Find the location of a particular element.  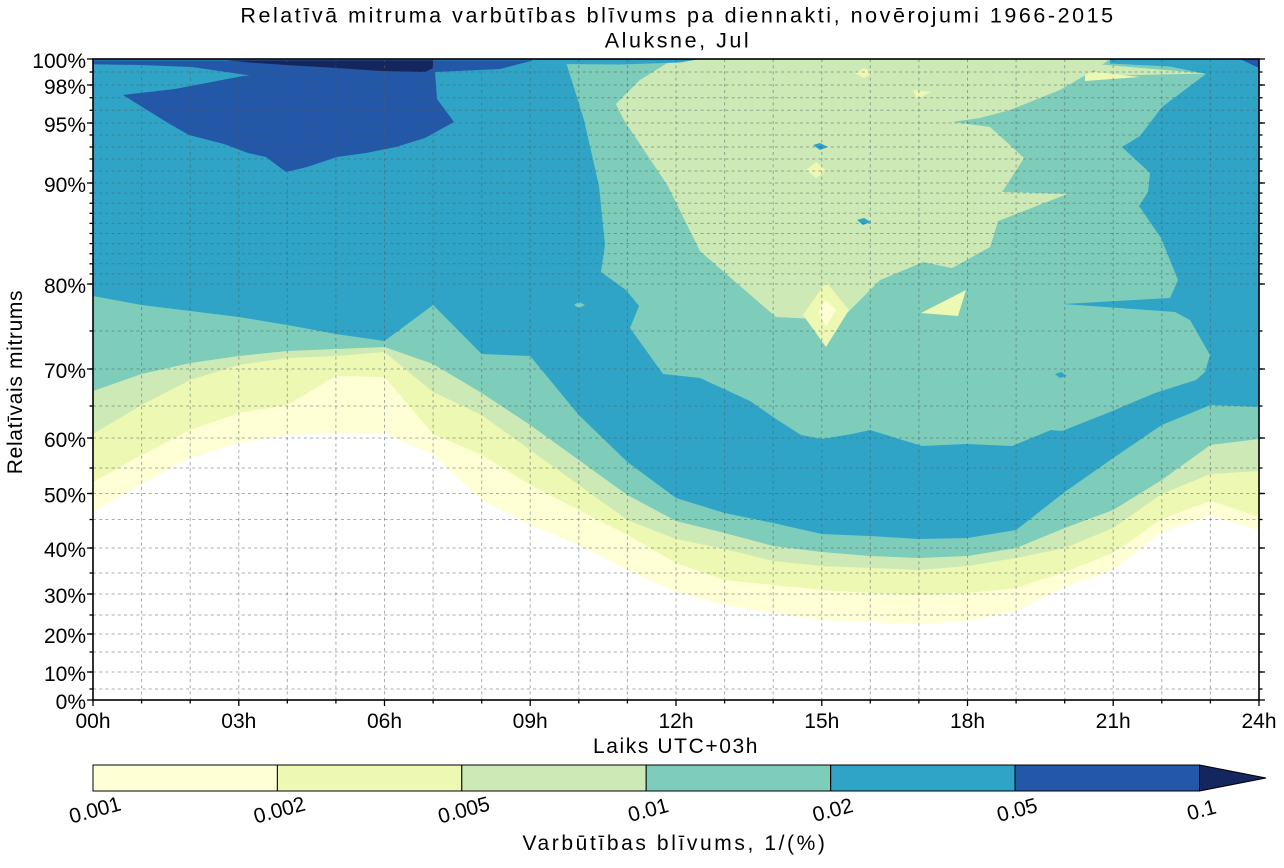

svg-text: 10% is located at coordinates (65, 674).